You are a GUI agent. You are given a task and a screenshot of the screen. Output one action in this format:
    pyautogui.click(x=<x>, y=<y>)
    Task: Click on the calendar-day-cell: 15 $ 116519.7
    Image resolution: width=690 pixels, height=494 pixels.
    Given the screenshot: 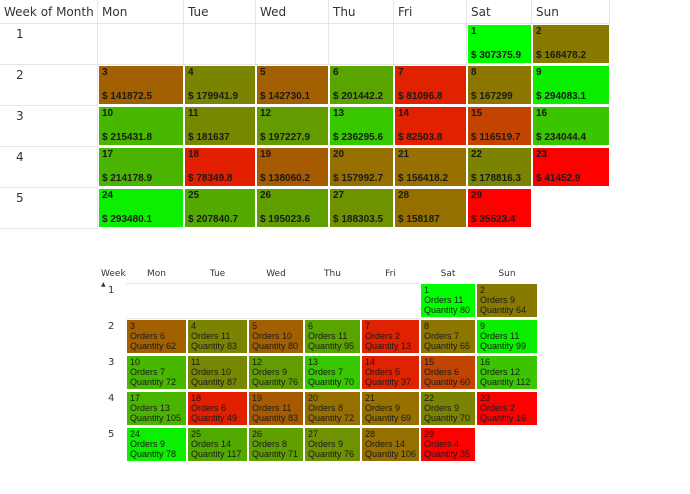 What is the action you would take?
    pyautogui.click(x=499, y=126)
    